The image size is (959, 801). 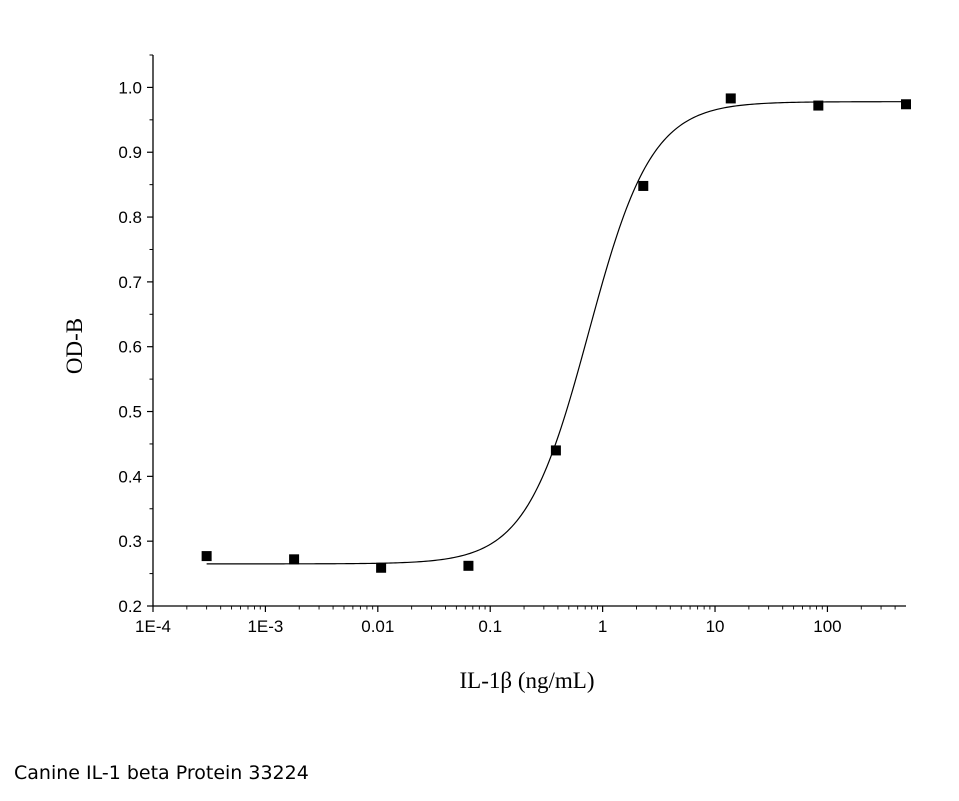 What do you see at coordinates (130, 606) in the screenshot?
I see `y-tick-label: 0.2` at bounding box center [130, 606].